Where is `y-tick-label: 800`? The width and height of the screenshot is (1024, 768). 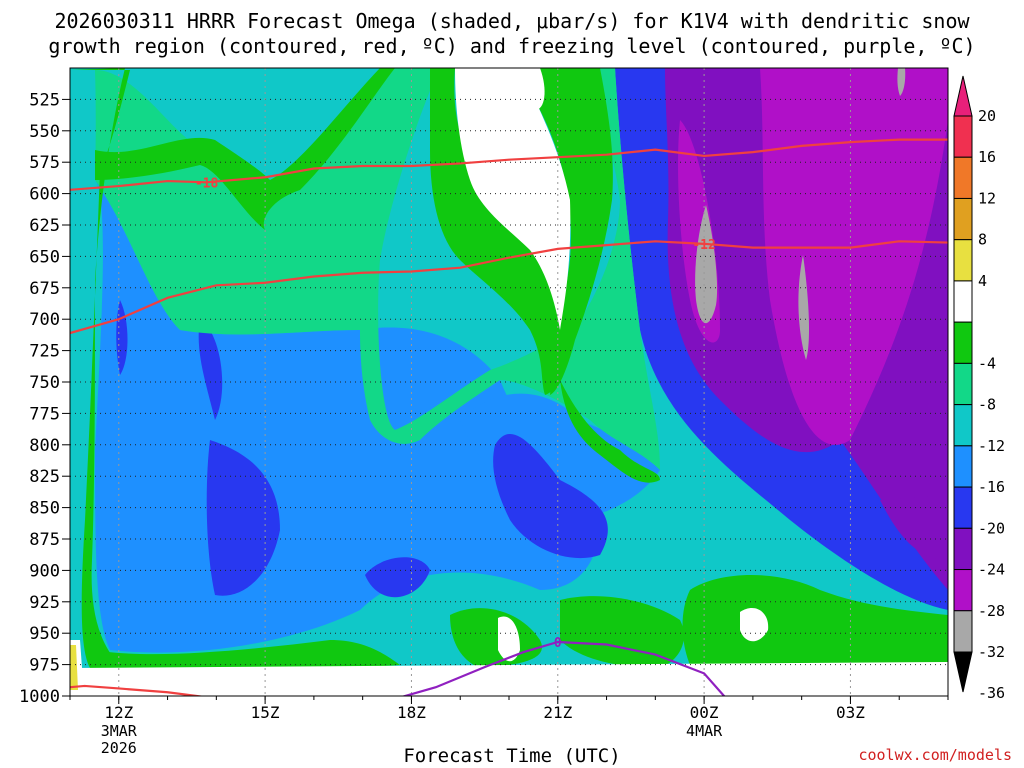 y-tick-label: 800 is located at coordinates (44, 446).